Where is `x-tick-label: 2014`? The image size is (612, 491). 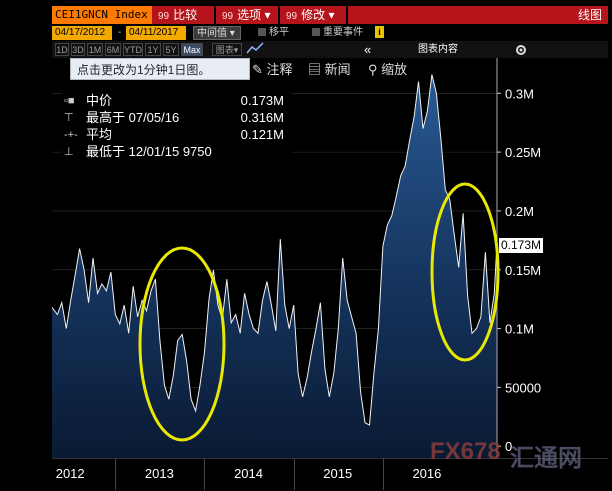
x-tick-label: 2014 is located at coordinates (248, 473).